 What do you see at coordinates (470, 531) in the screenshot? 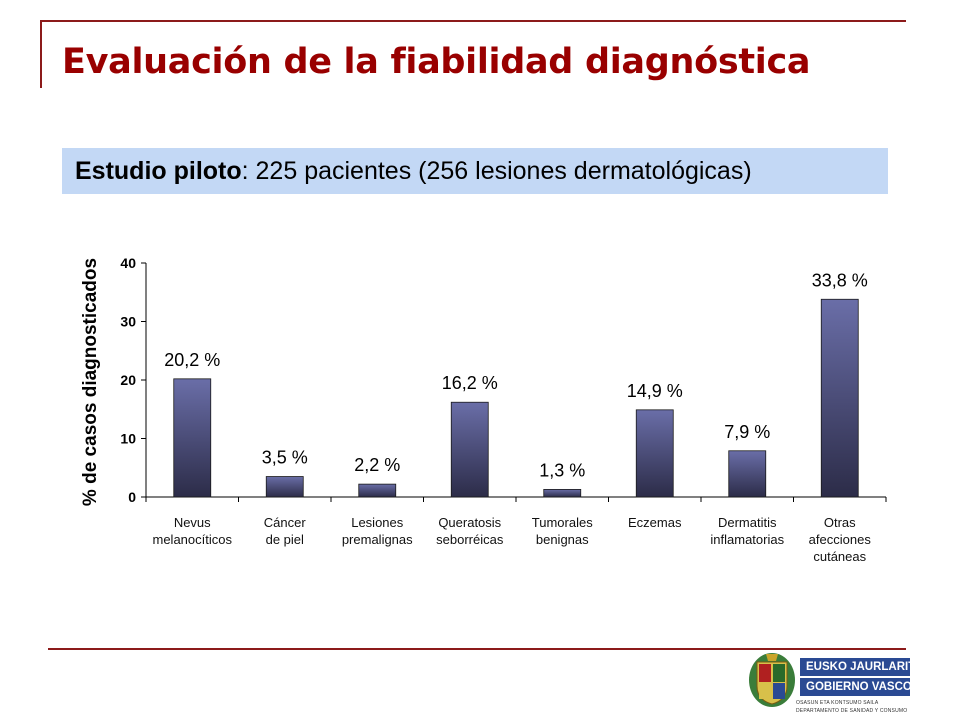
I see `category-label: Queratosis seborréicas` at bounding box center [470, 531].